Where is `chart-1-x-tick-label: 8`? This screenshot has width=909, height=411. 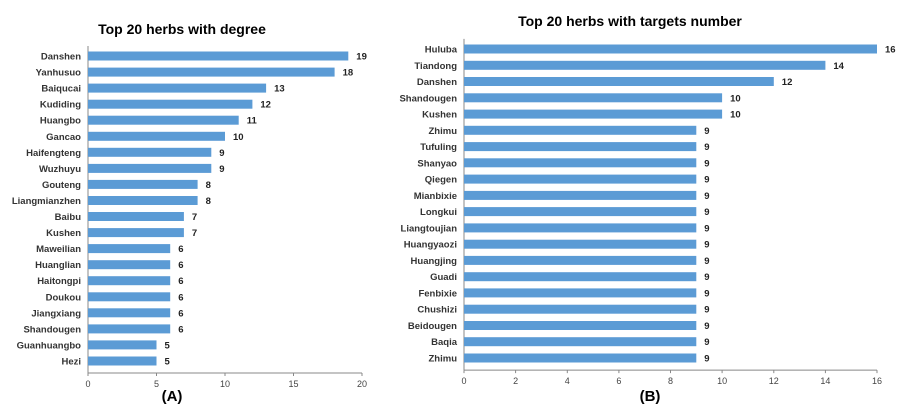 chart-1-x-tick-label: 8 is located at coordinates (670, 381).